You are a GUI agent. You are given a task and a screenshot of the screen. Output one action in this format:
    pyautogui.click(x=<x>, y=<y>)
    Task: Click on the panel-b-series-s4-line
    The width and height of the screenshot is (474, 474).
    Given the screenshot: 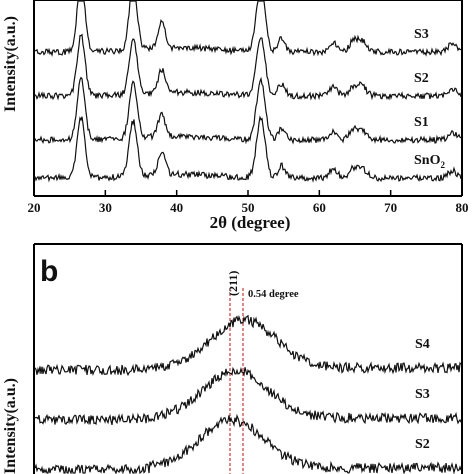 What is the action you would take?
    pyautogui.click(x=248, y=345)
    